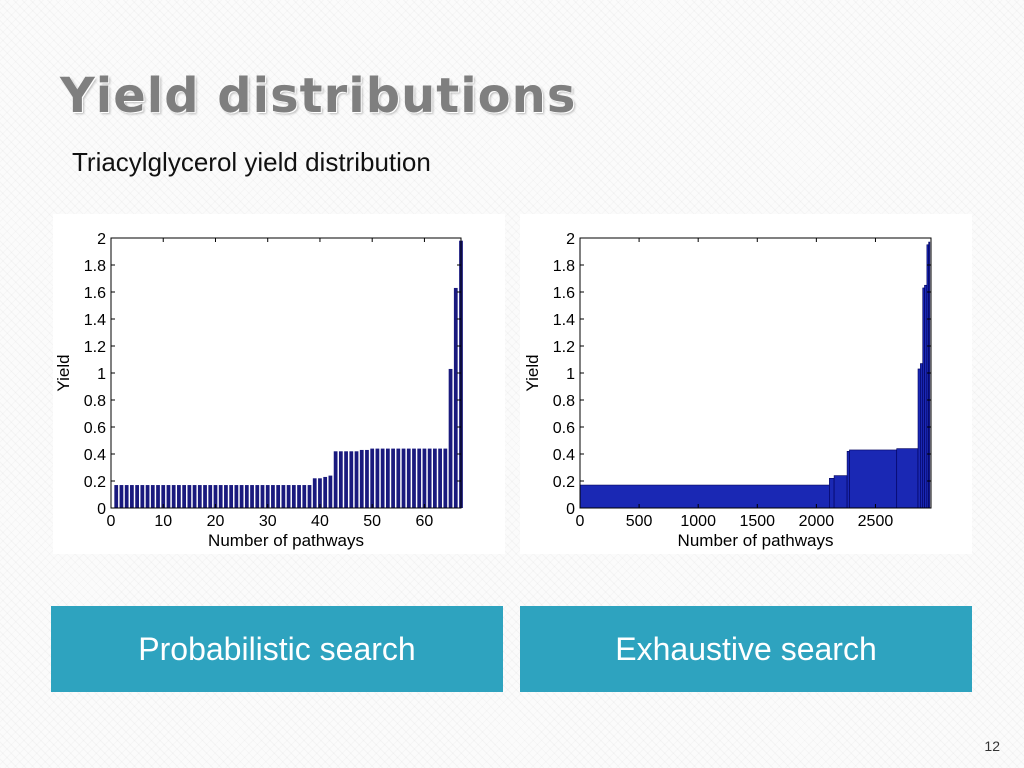  Describe the element at coordinates (564, 401) in the screenshot. I see `y-tick-label: 0.8` at that location.